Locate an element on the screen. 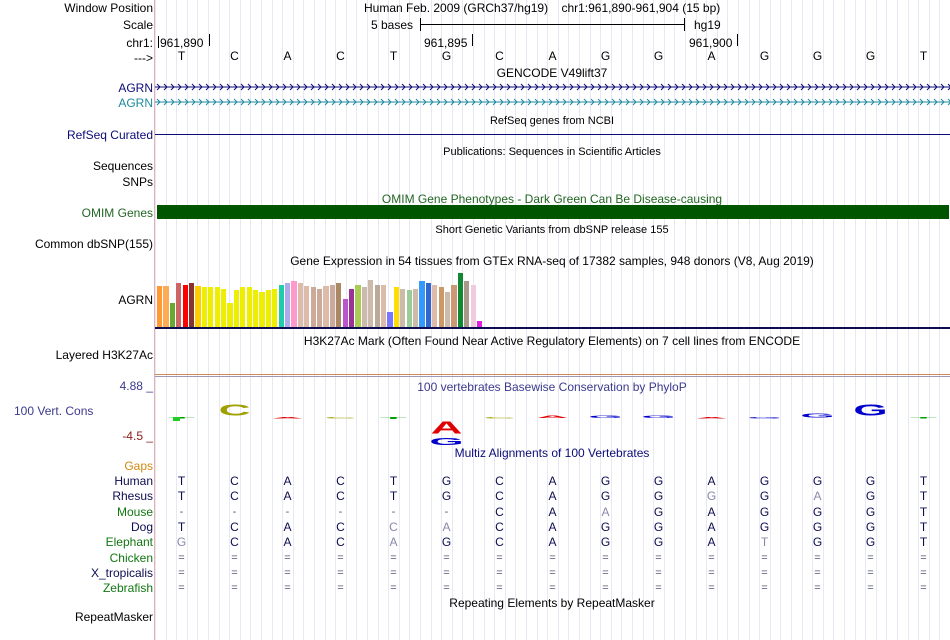 The height and width of the screenshot is (640, 950). omim-phenotype-bar is located at coordinates (553, 212).